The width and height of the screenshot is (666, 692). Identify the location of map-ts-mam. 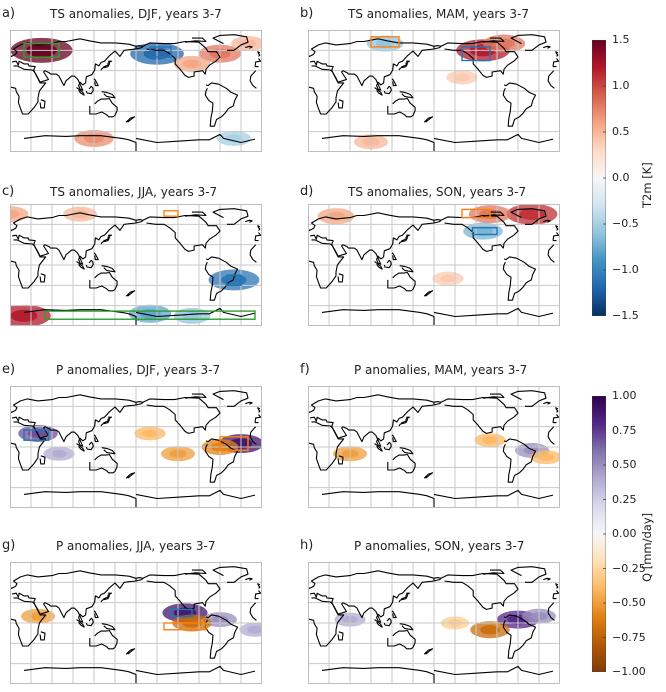
(434, 91).